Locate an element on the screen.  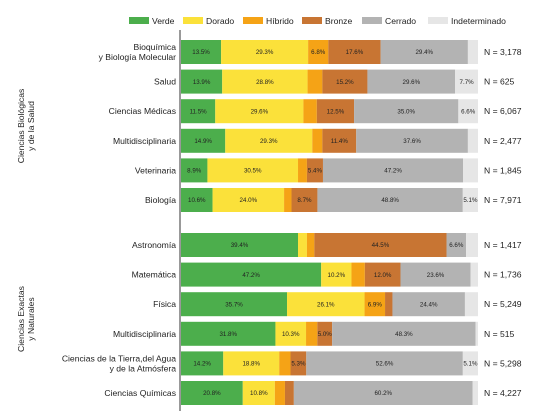
bar-row: 8.9% 30.5% 5.4% 47.2% is located at coordinates (329, 170).